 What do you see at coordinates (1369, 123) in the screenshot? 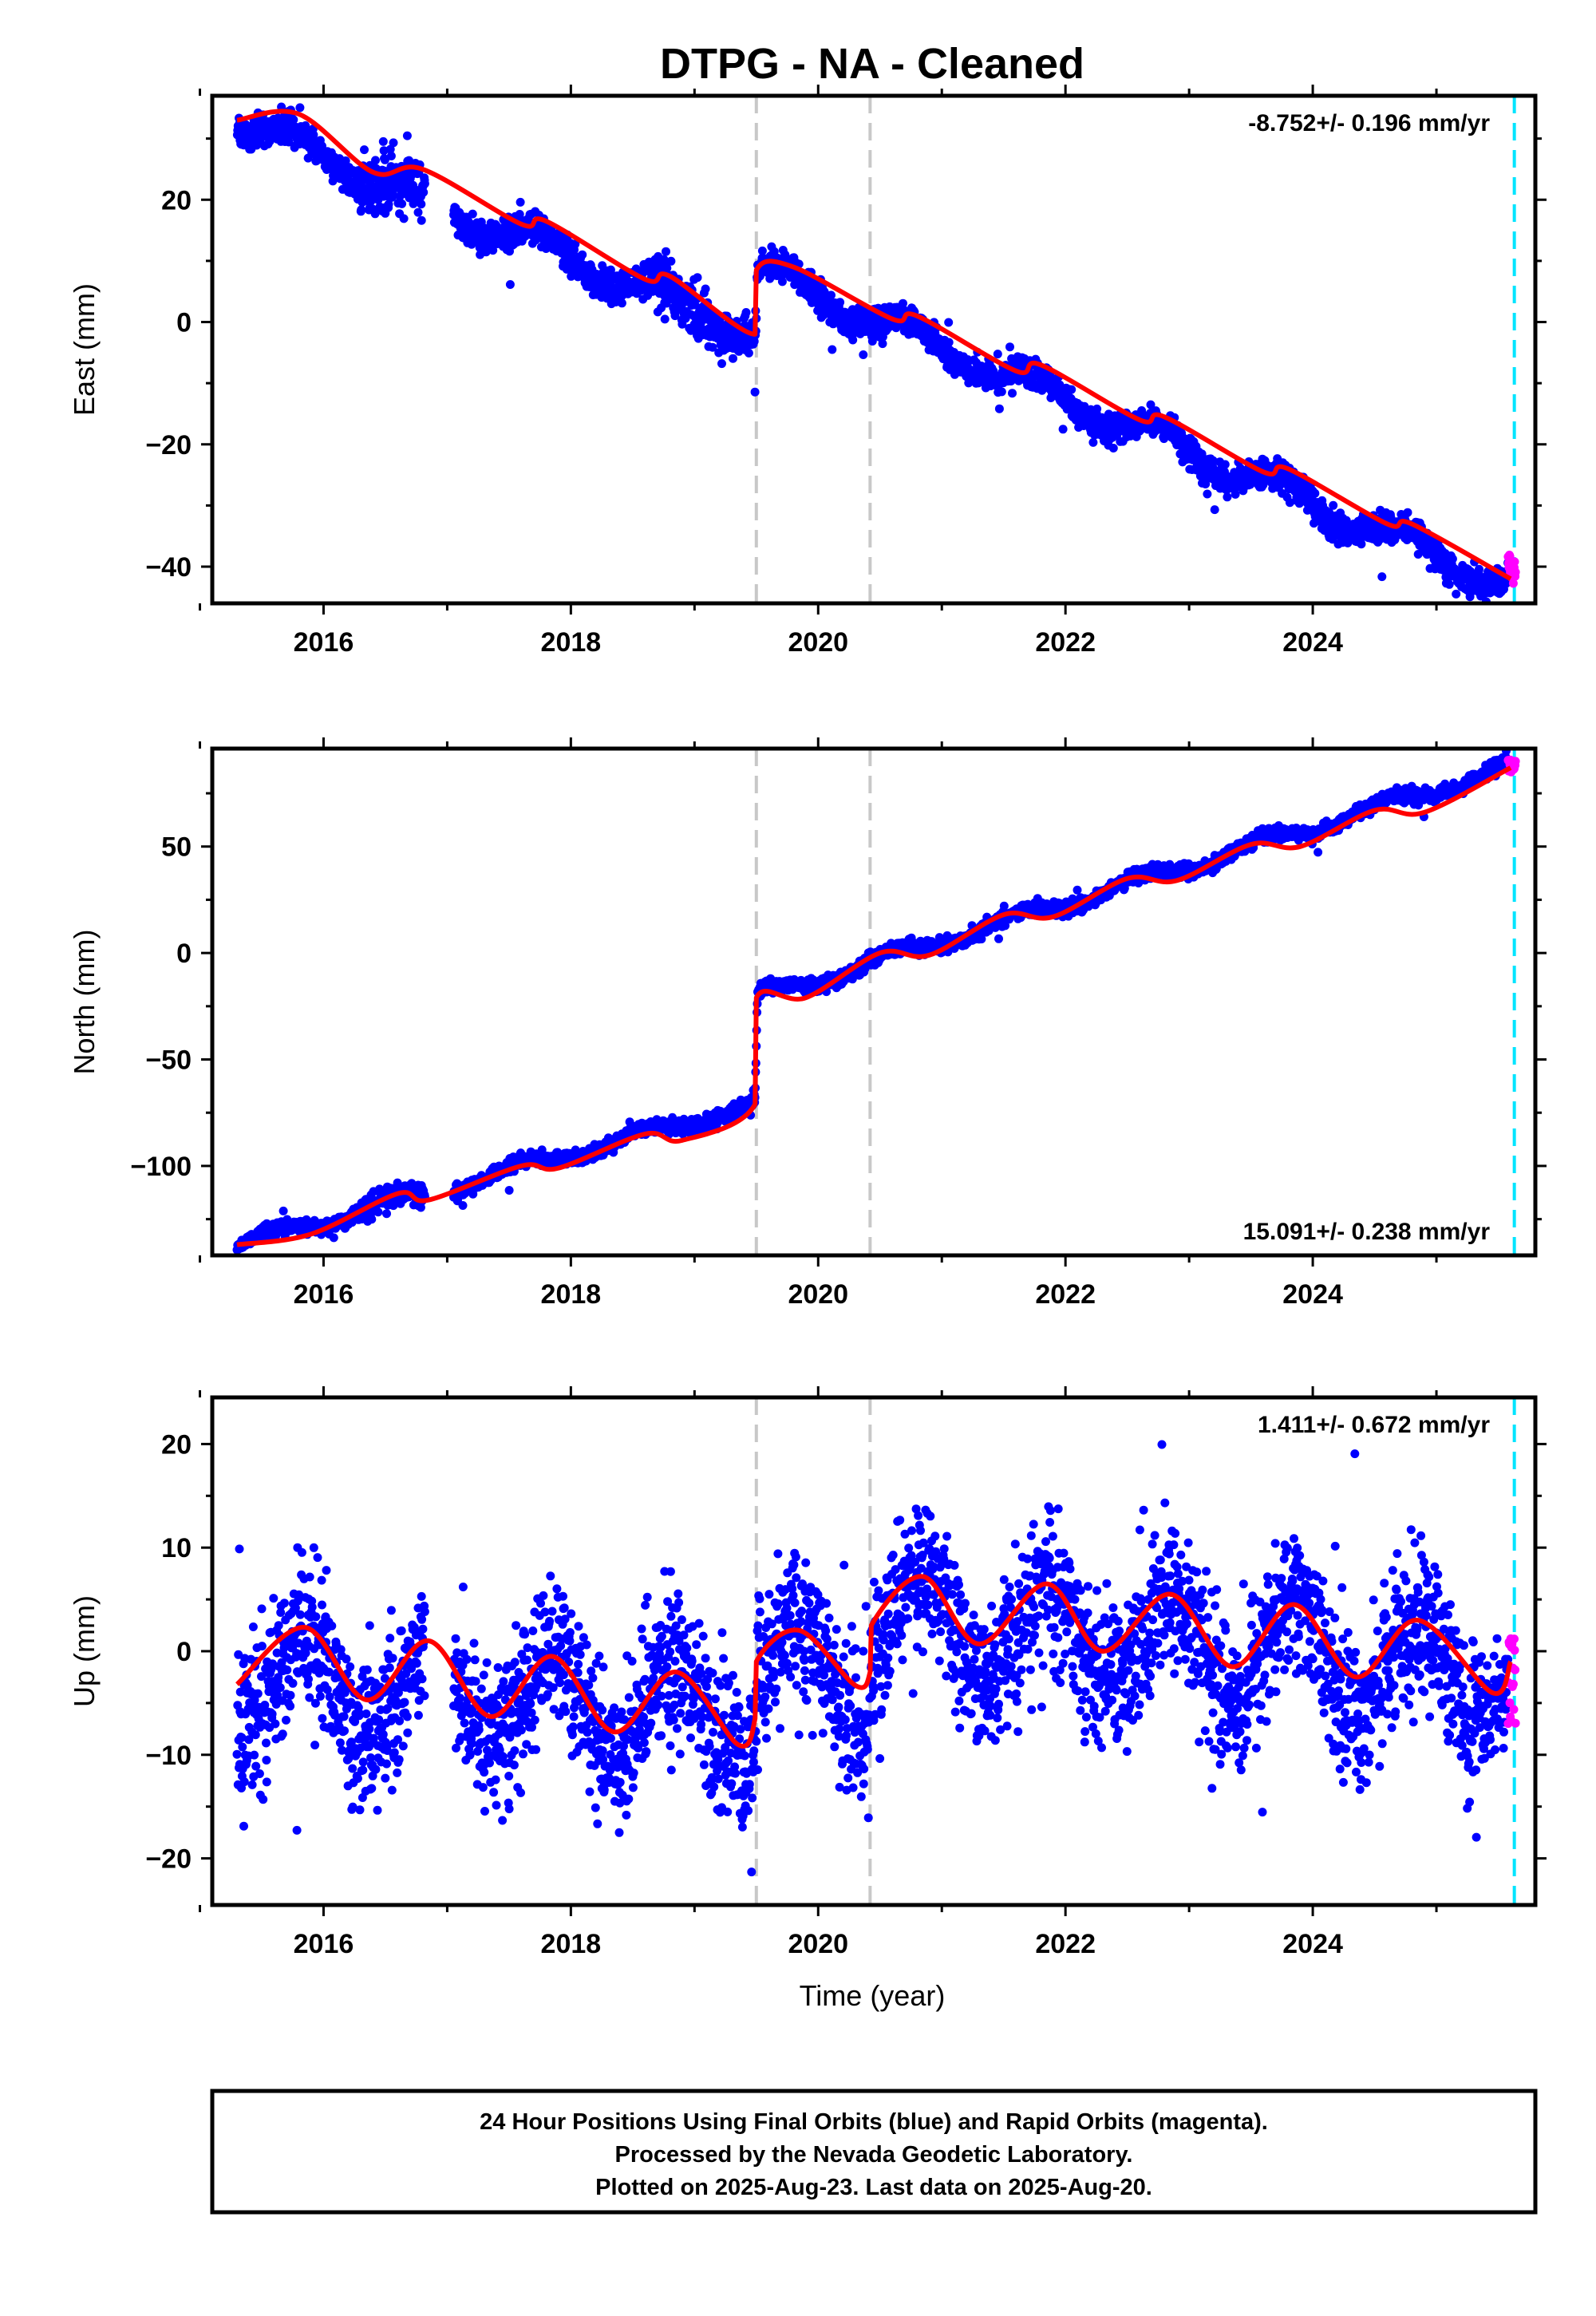
I see `velocity-label: -8.752+/- 0.196 mm/yr` at bounding box center [1369, 123].